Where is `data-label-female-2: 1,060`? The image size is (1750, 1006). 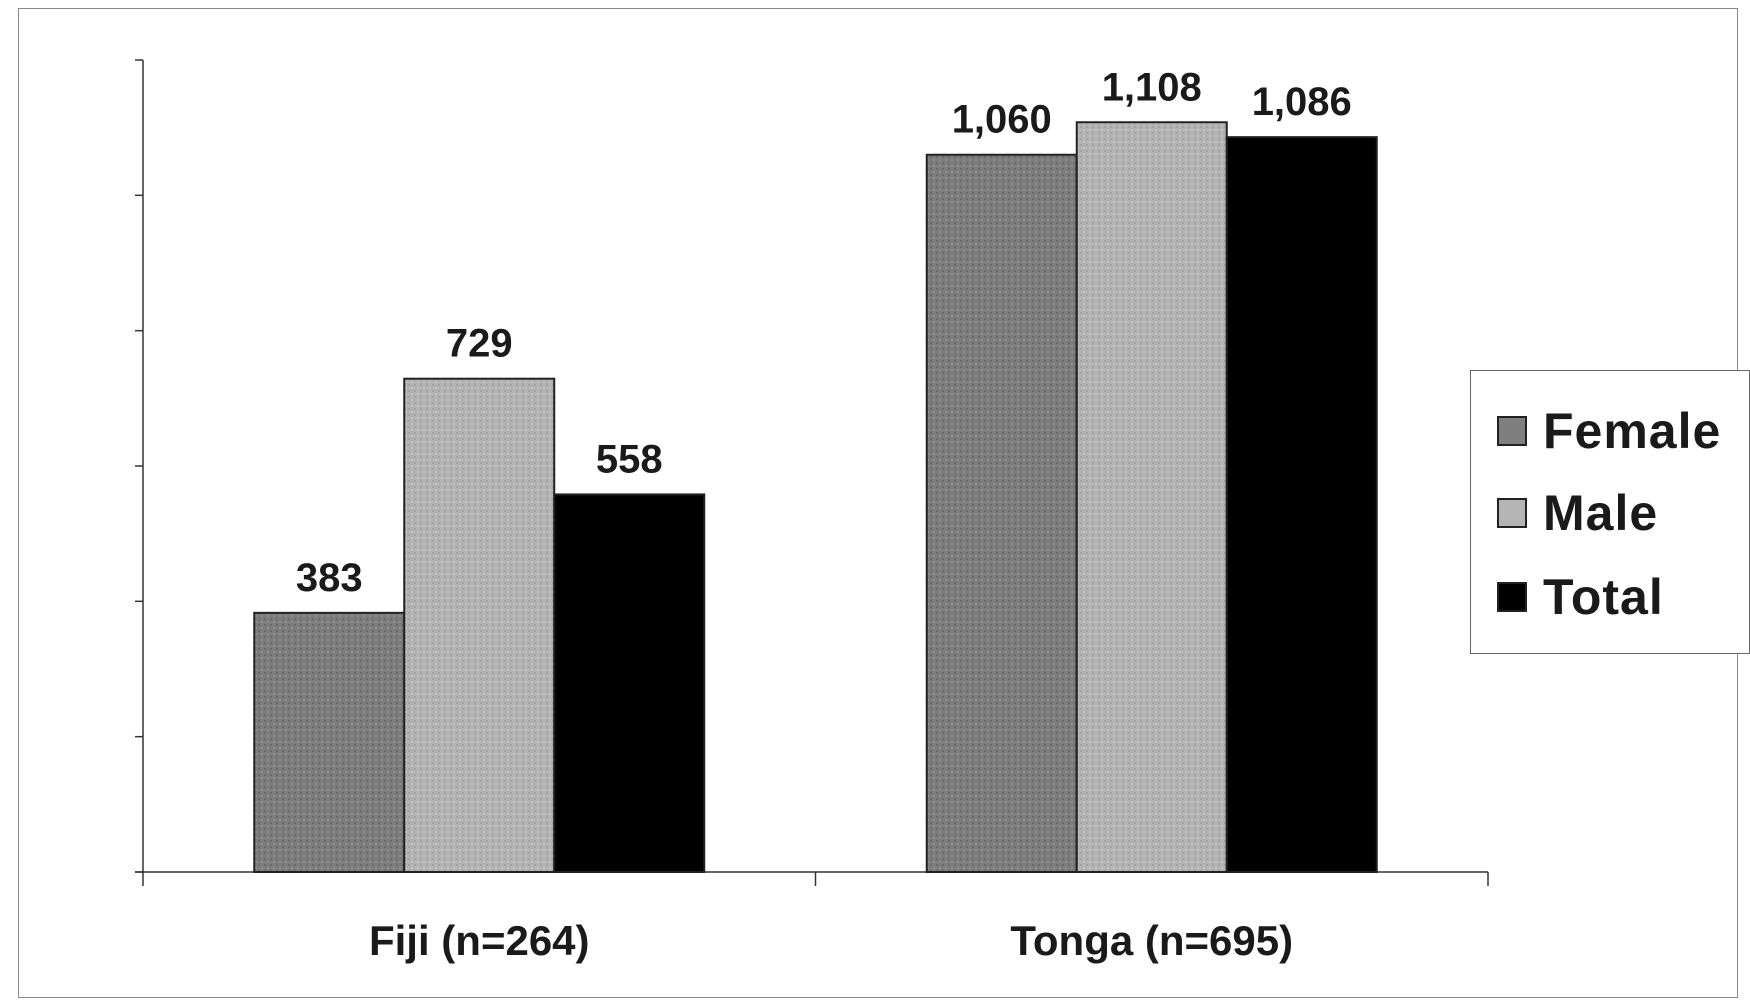
data-label-female-2: 1,060 is located at coordinates (1002, 120).